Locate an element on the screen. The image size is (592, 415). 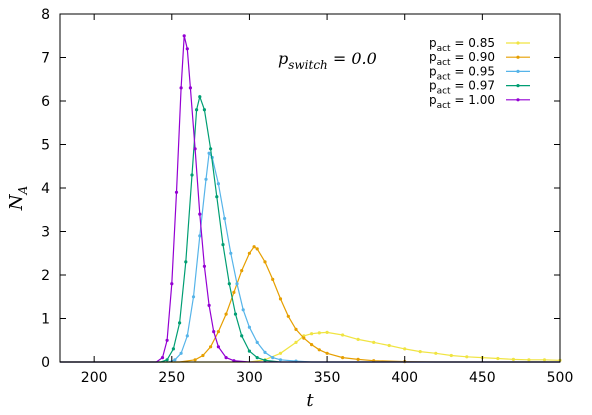
legend-item: pact = 0.95 is located at coordinates (479, 73).